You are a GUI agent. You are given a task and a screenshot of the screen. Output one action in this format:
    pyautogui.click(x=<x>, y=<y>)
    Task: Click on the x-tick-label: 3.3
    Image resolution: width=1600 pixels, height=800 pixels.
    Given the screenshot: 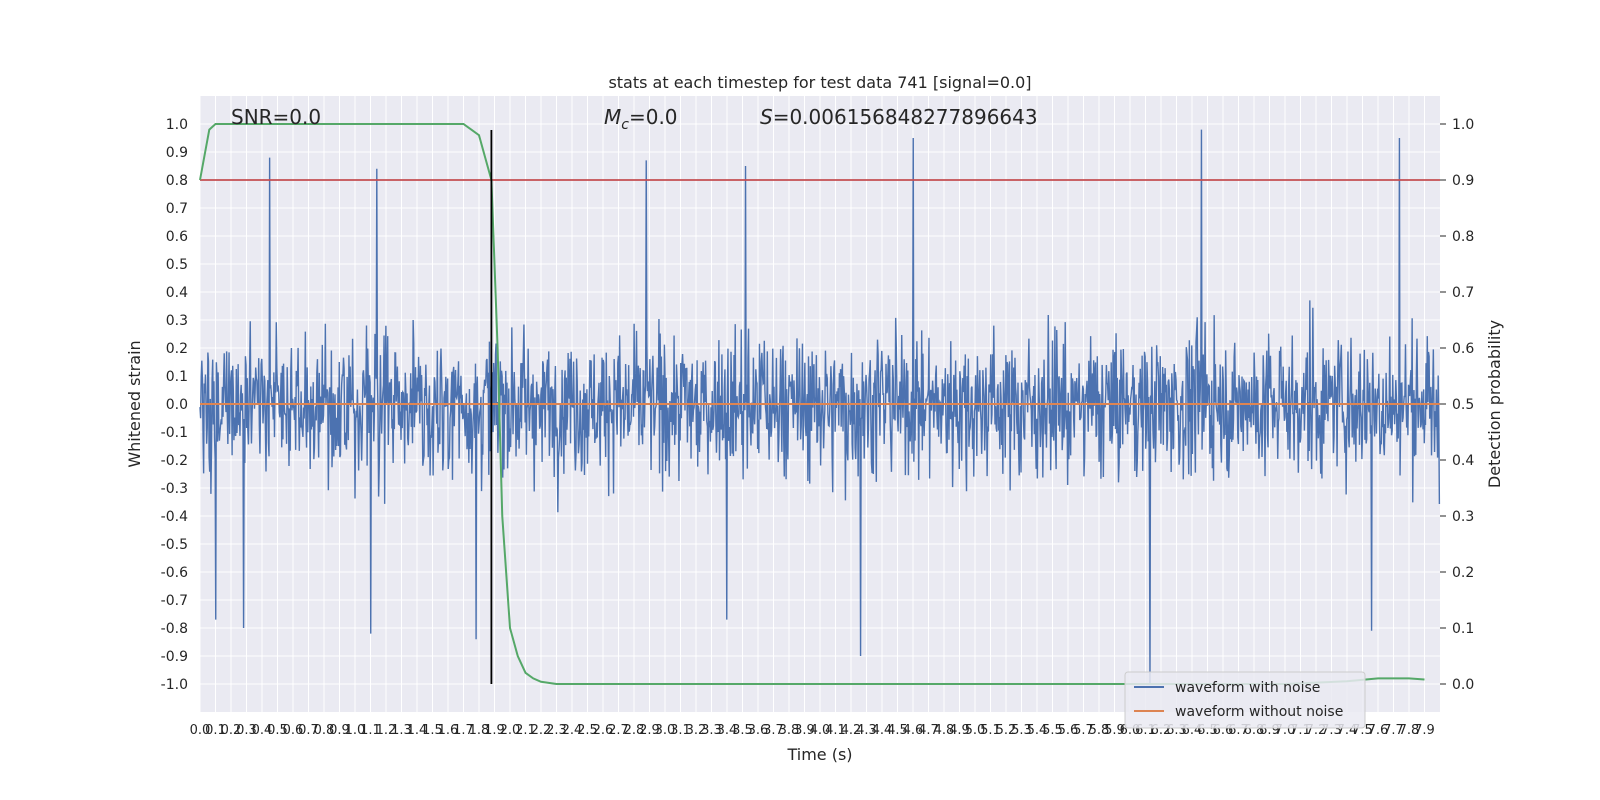 What is the action you would take?
    pyautogui.click(x=711, y=730)
    